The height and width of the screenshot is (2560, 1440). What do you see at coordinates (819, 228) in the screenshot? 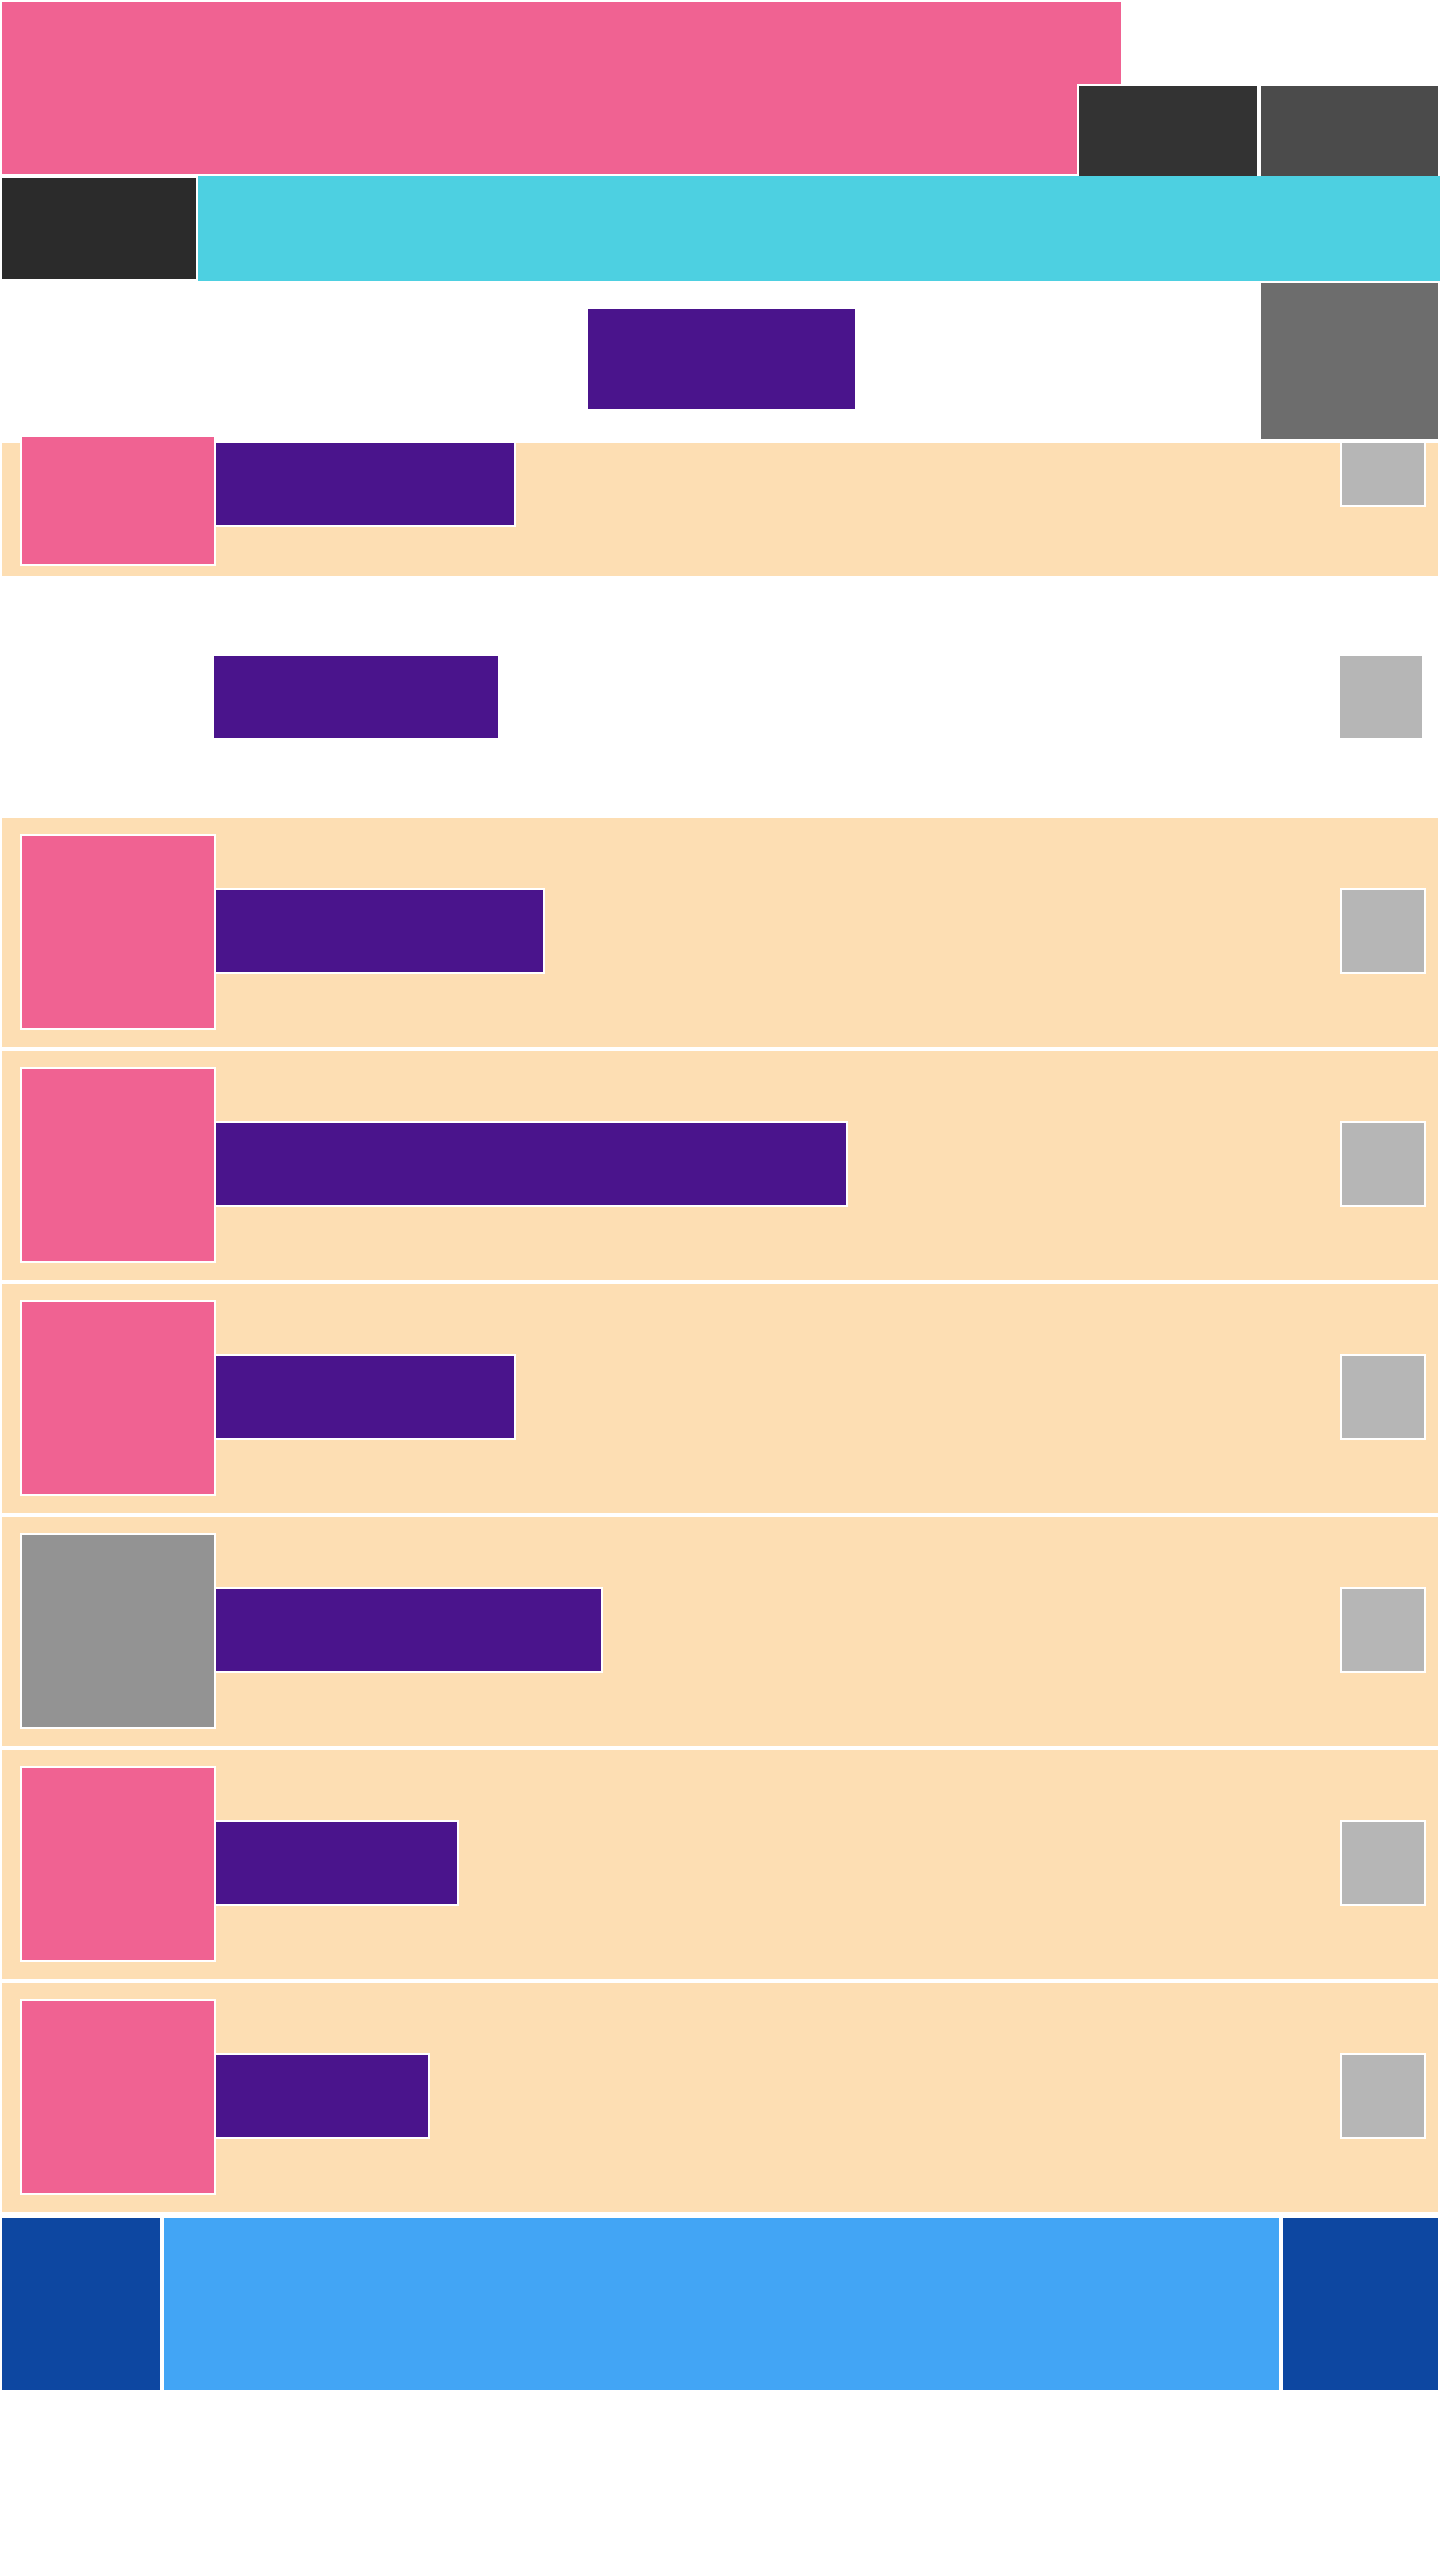
I see `toolbar` at bounding box center [819, 228].